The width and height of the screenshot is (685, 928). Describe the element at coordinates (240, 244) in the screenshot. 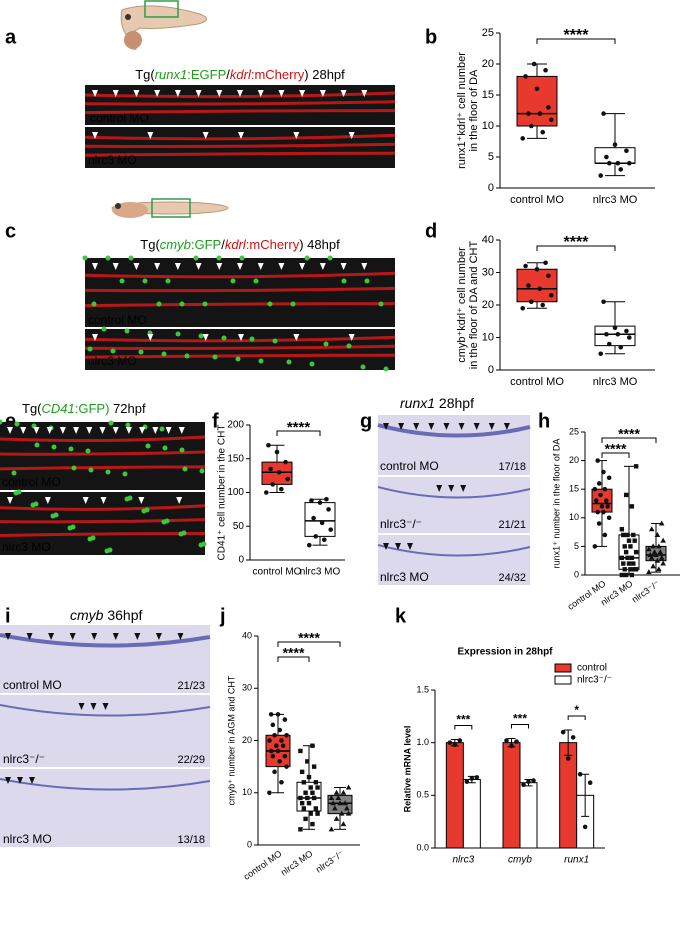

I see `image-title: Tg(cmyb:GFP/kdrl:mCherry) 48hpf` at that location.